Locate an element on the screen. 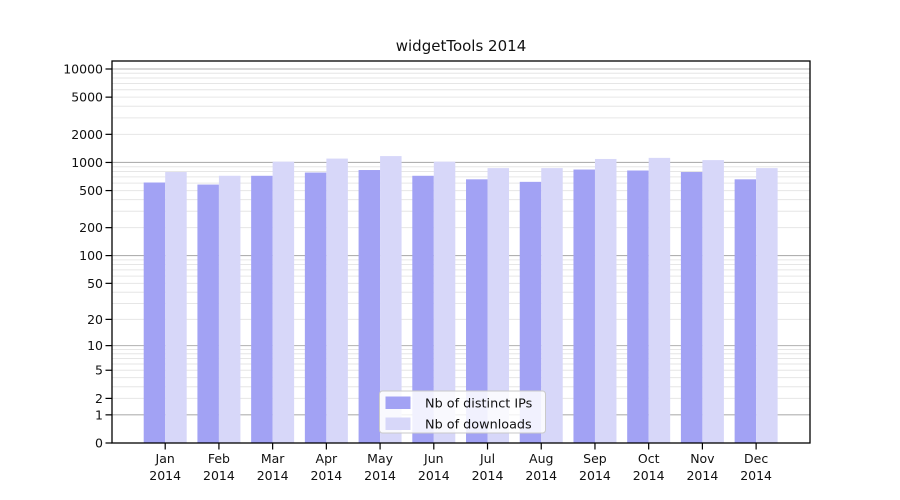  bar-distinct-ips-feb is located at coordinates (208, 313).